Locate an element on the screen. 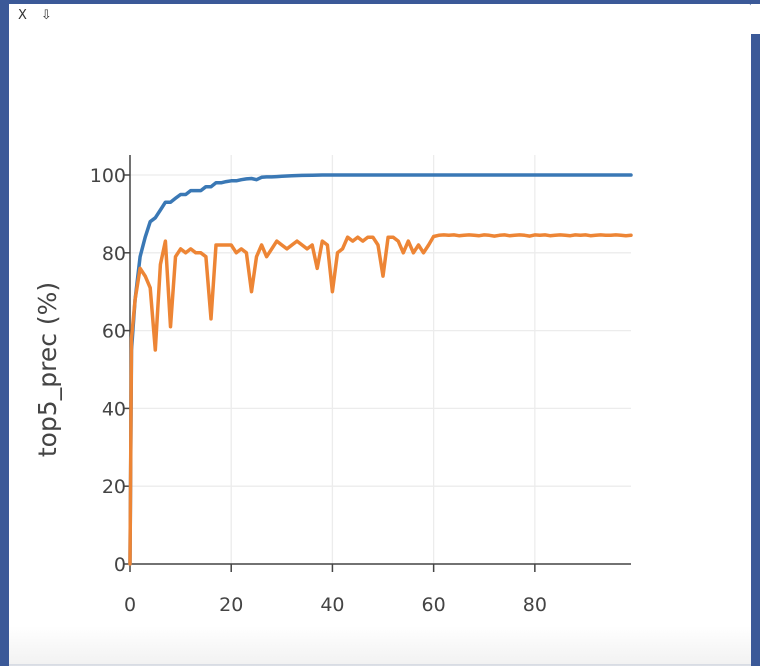  y-tick-label: 80 is located at coordinates (114, 254).